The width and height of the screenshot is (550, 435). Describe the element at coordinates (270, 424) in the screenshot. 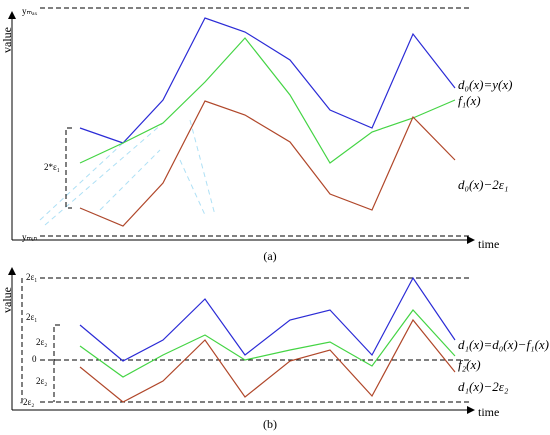

I see `caption: (b)` at that location.